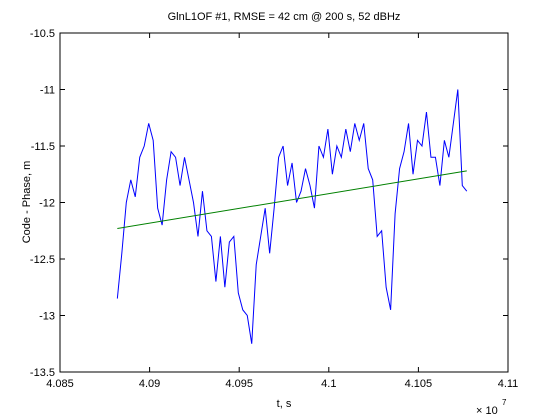  I want to click on x-tick-label: 4.085, so click(60, 384).